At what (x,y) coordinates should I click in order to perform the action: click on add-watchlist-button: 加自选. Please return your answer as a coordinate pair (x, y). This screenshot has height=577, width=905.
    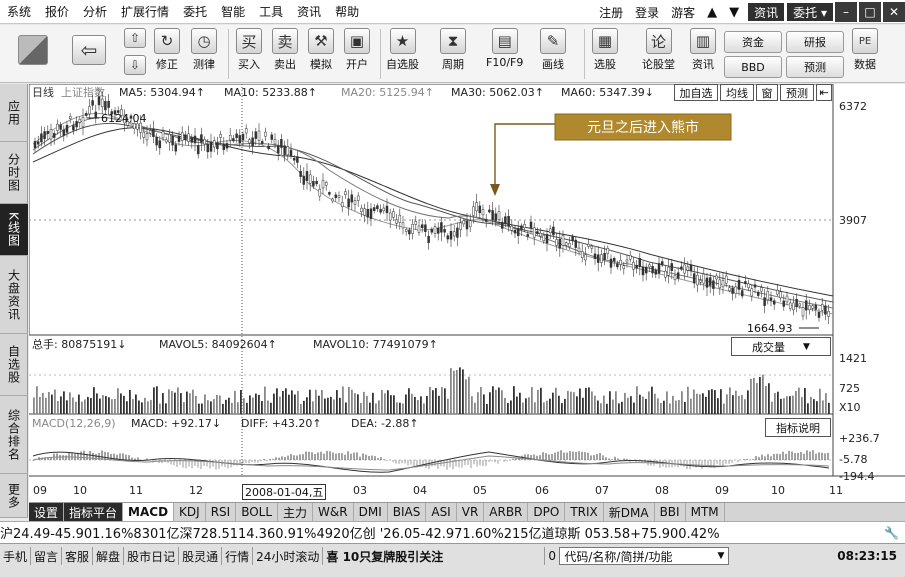
    Looking at the image, I should click on (696, 92).